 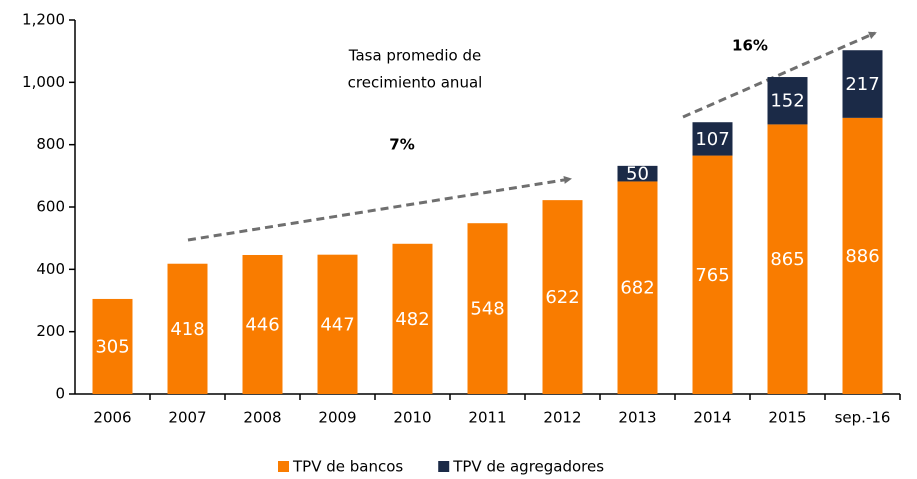 I want to click on annotation: Tasa promedio de, so click(x=414, y=56).